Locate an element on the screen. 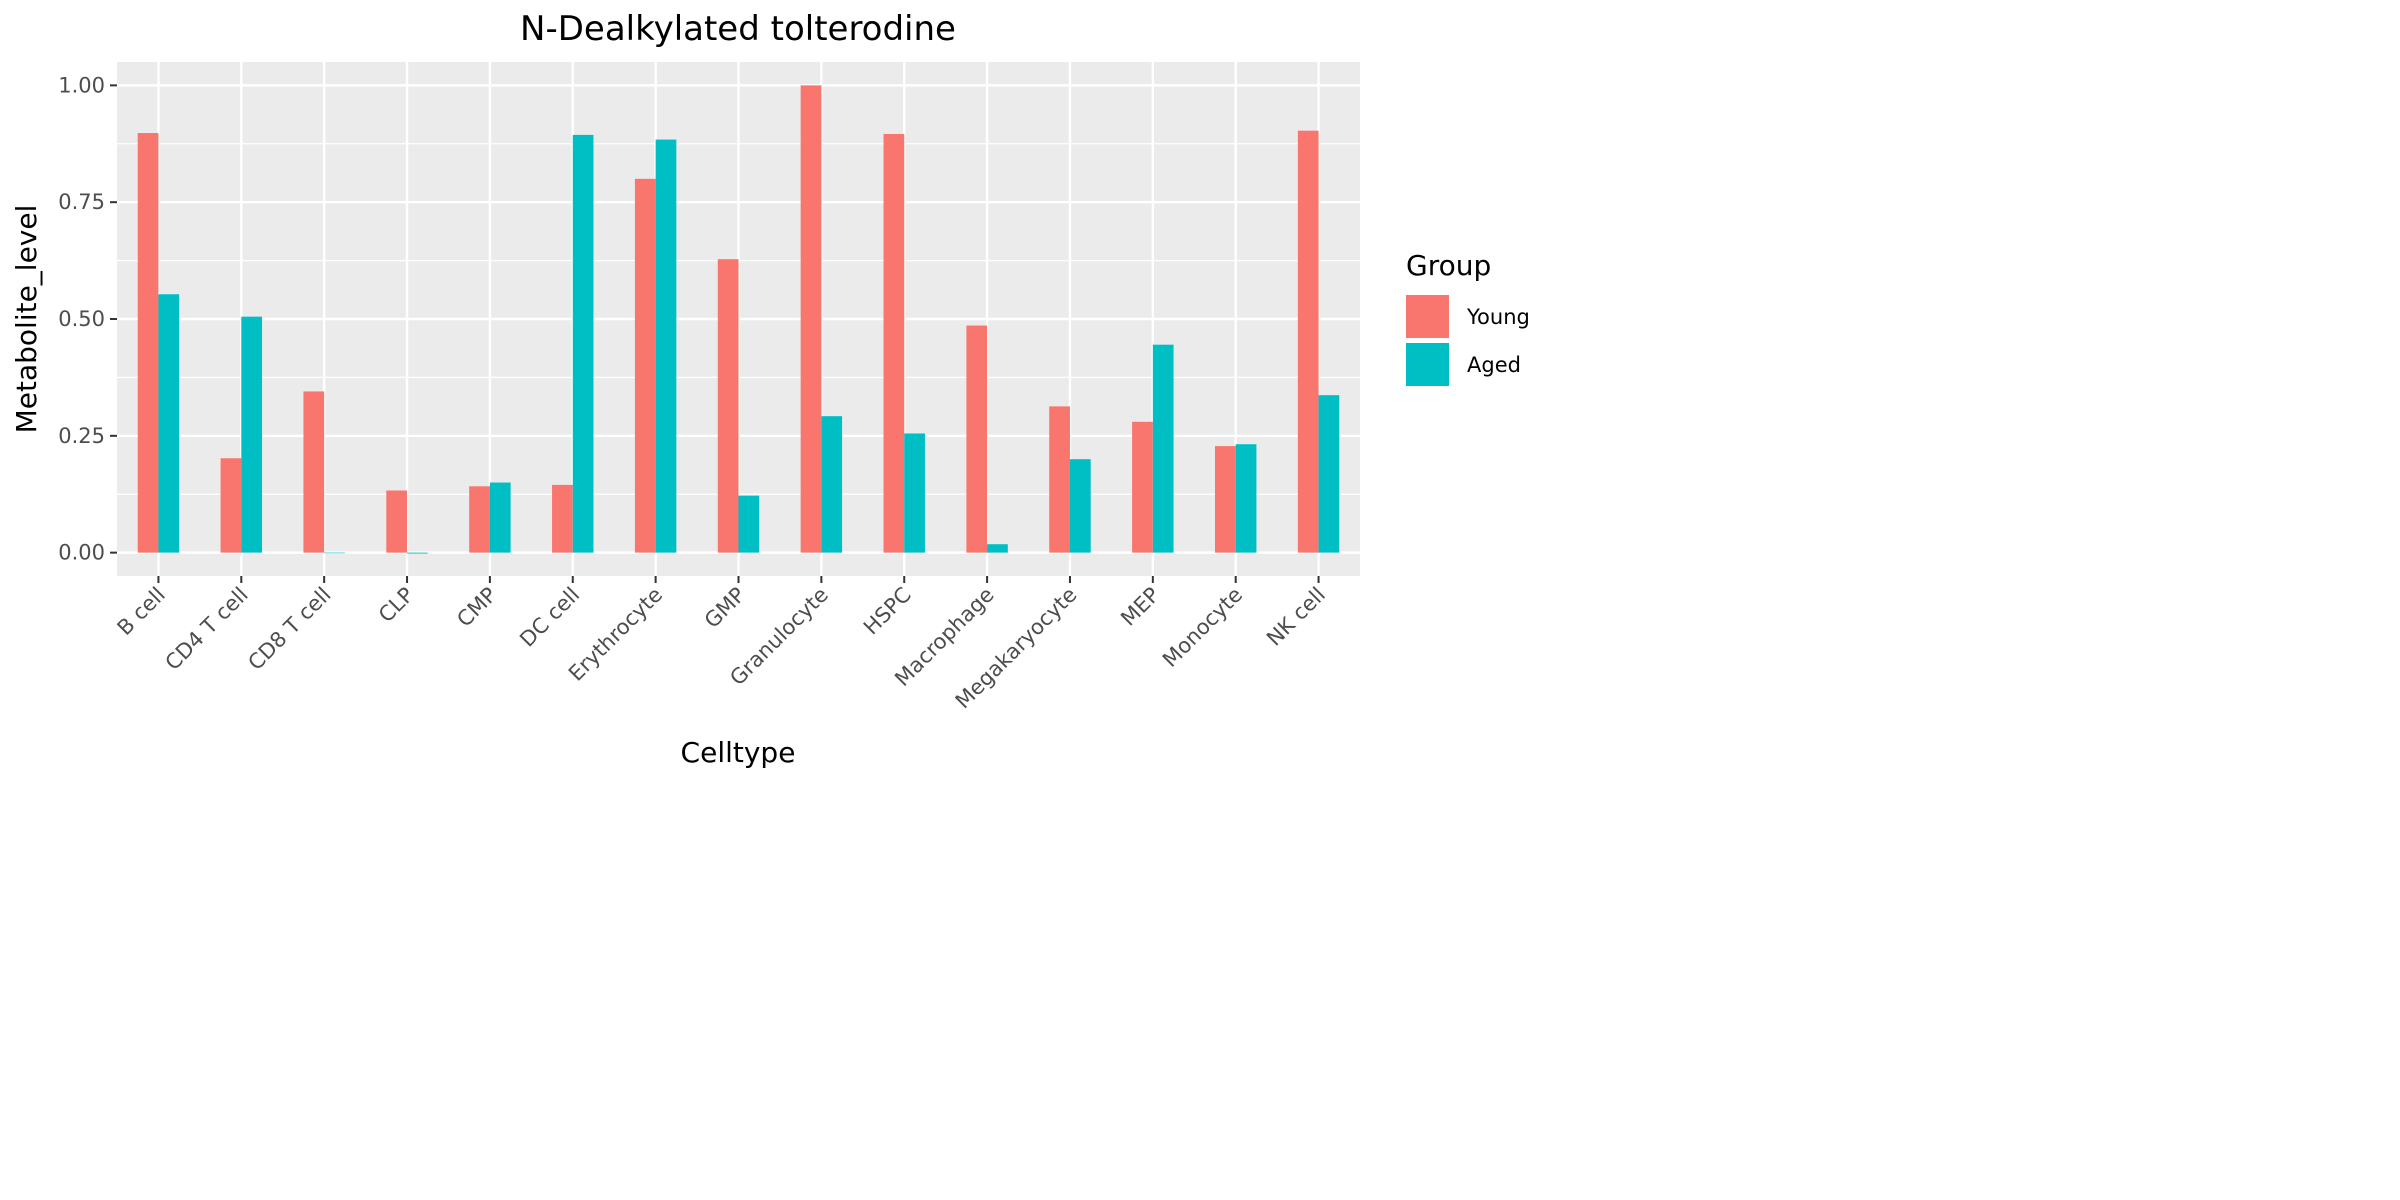 This screenshot has height=1200, width=2400. x-tick-label: B cell is located at coordinates (141, 611).